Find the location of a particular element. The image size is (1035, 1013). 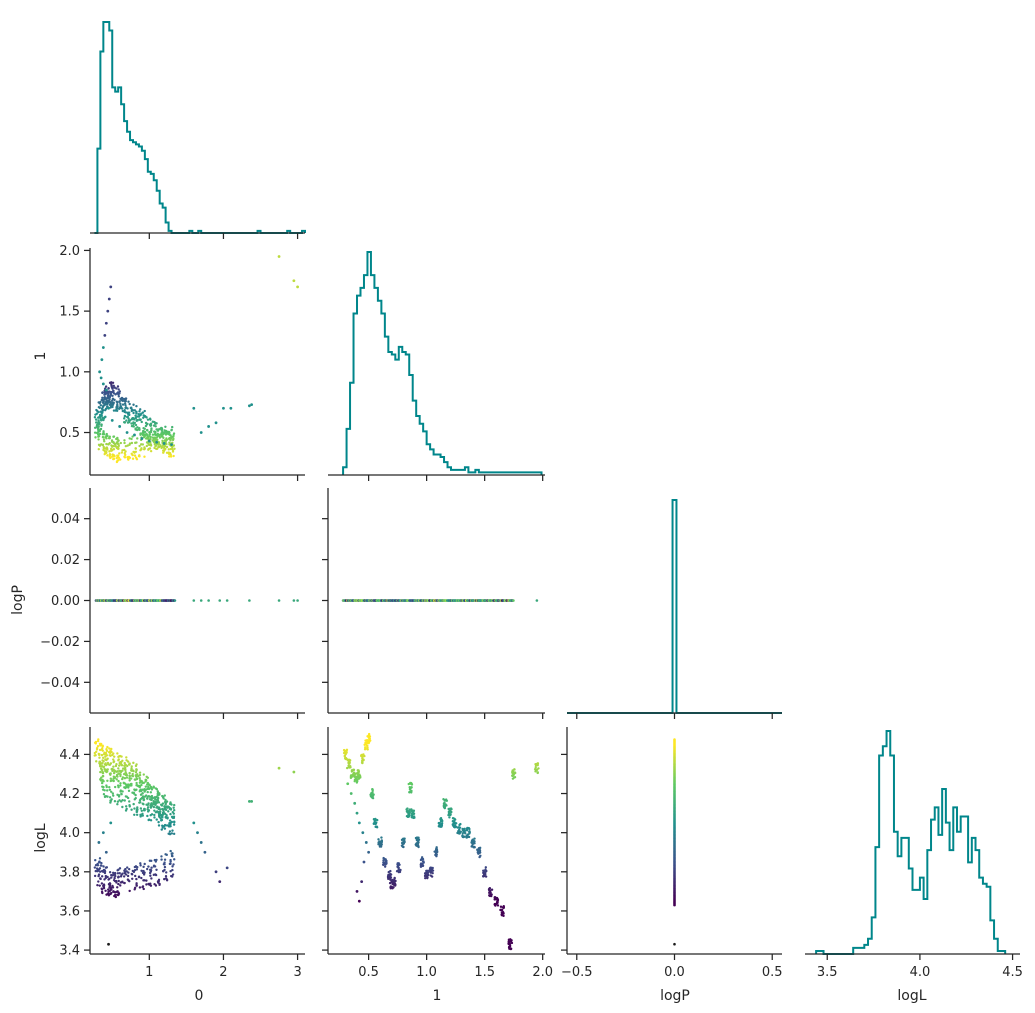

panel-3-0-ytick-label: 4.2 is located at coordinates (69, 794).